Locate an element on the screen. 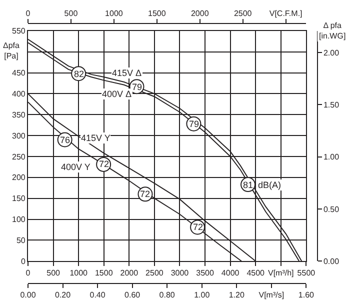  text: 1.00 is located at coordinates (202, 295).